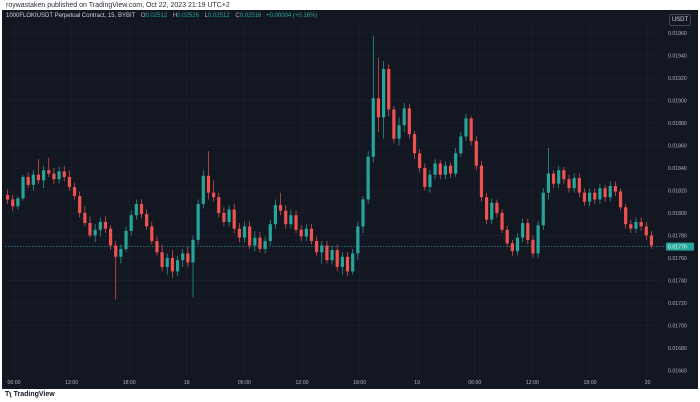 This screenshot has width=700, height=402. What do you see at coordinates (250, 16) in the screenshot?
I see `legend-close-value: 0.02516` at bounding box center [250, 16].